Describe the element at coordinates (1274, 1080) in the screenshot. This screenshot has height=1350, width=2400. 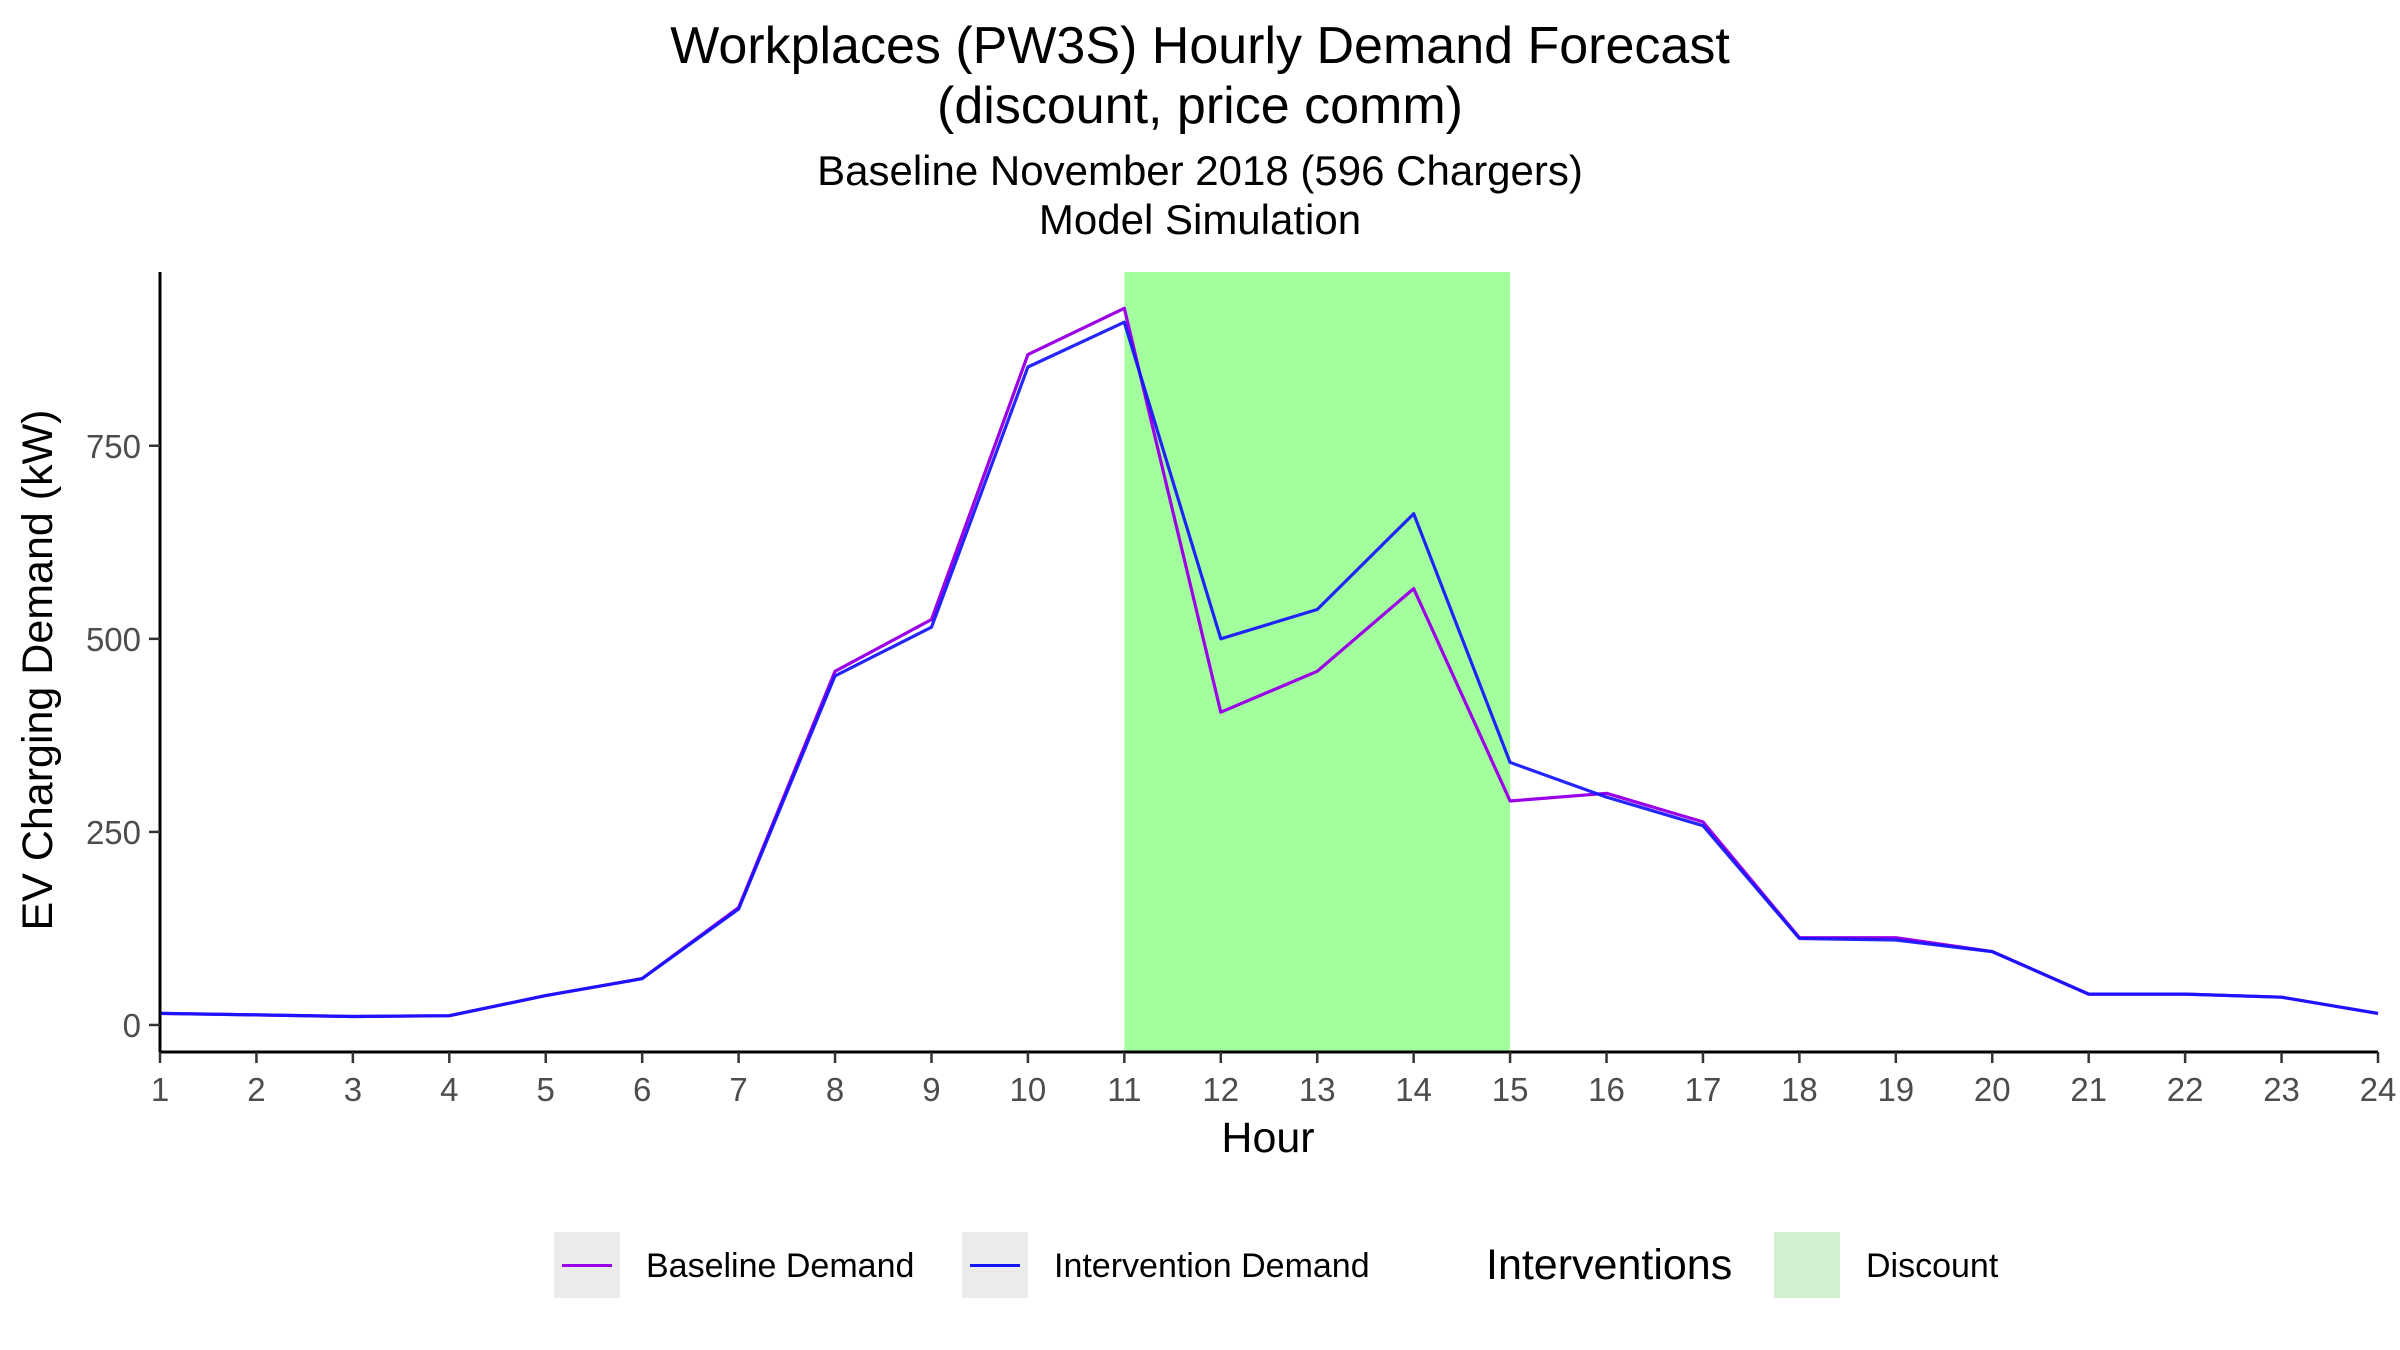
I see `x-axis-ticks: 1 2 3 4 5 6 7 8 9 10 11 12 13 14 15 16 17 18 19 20 21 22 23 24` at that location.